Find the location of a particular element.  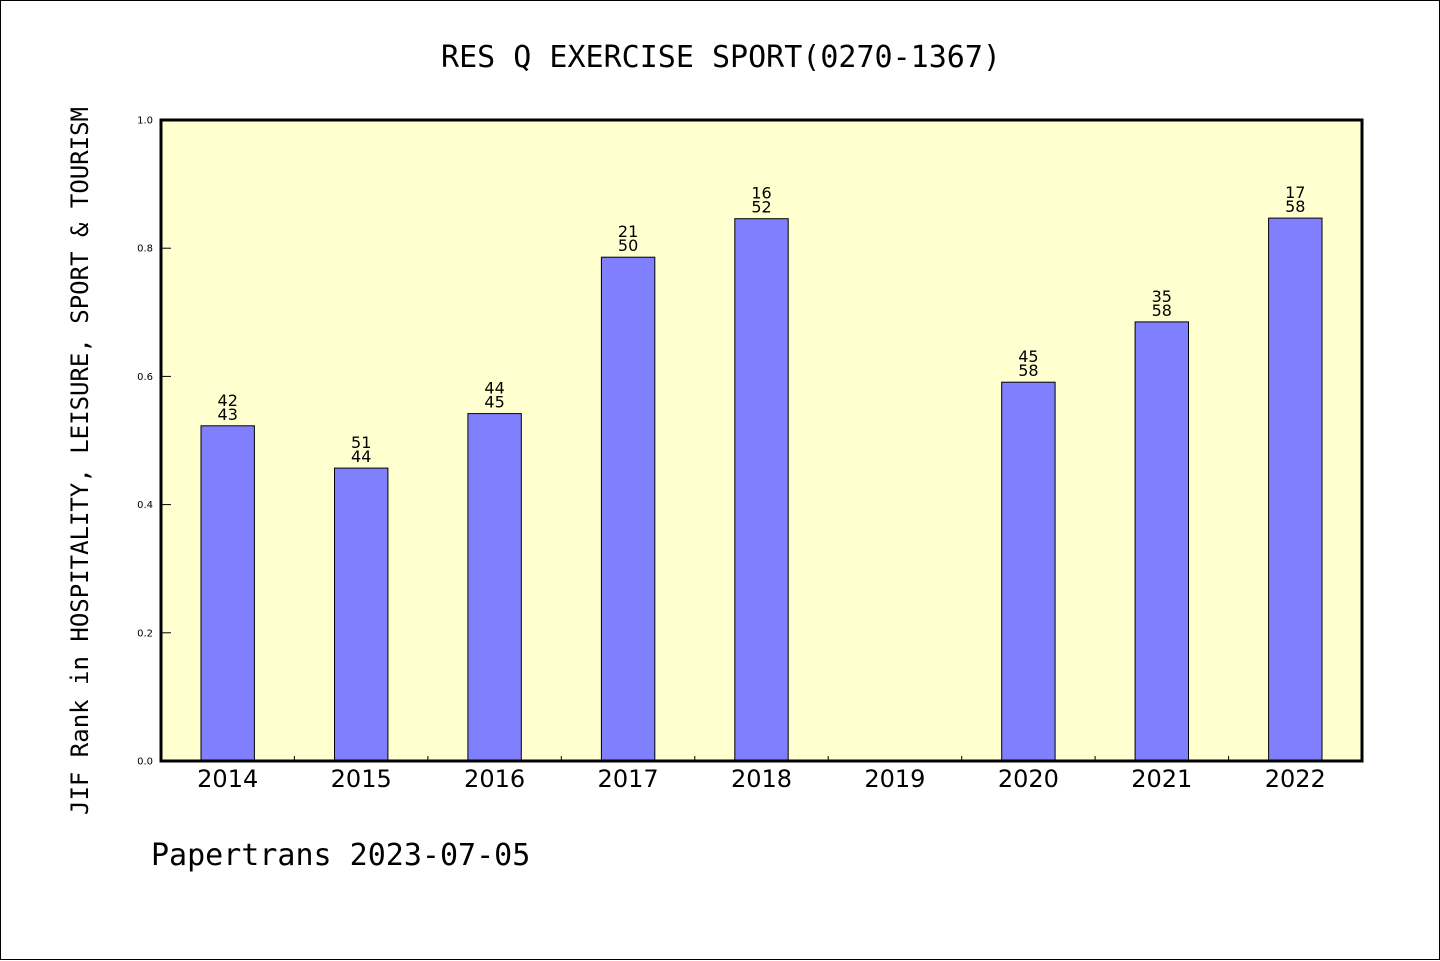

y-tick-label: 0.2 is located at coordinates (145, 633).